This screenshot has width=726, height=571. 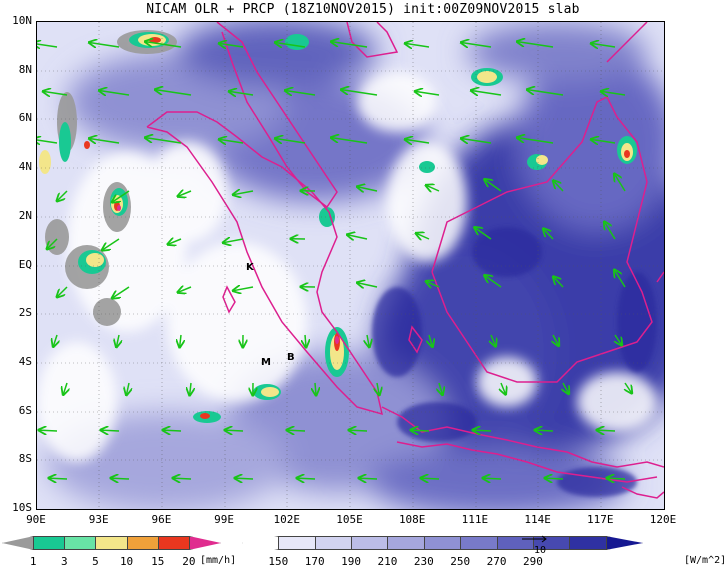 I want to click on lon-label: 105E, so click(x=349, y=519).